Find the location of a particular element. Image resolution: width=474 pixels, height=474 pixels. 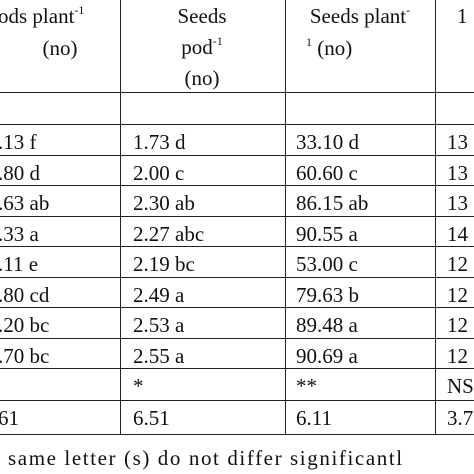

table-cell: 90.55 a is located at coordinates (327, 234).